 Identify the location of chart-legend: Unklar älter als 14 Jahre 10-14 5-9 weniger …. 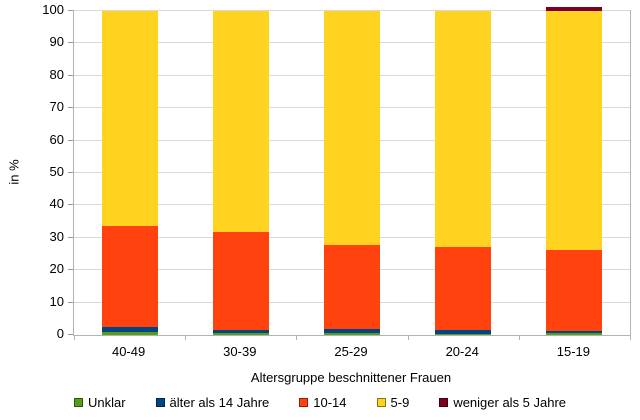
(320, 402).